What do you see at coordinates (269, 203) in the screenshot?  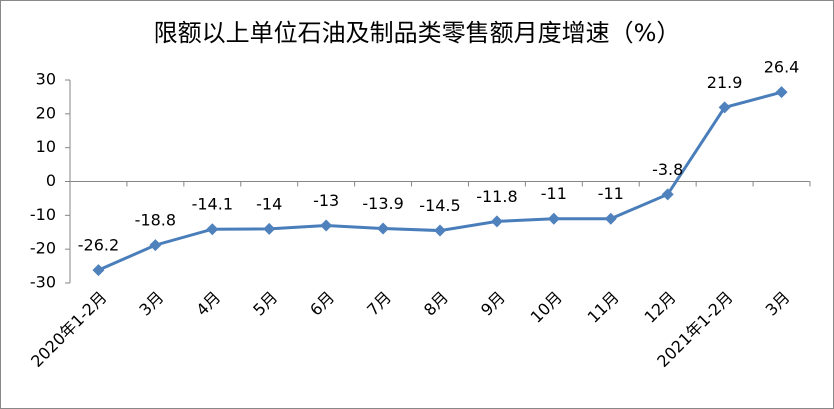 I see `data-label: -14` at bounding box center [269, 203].